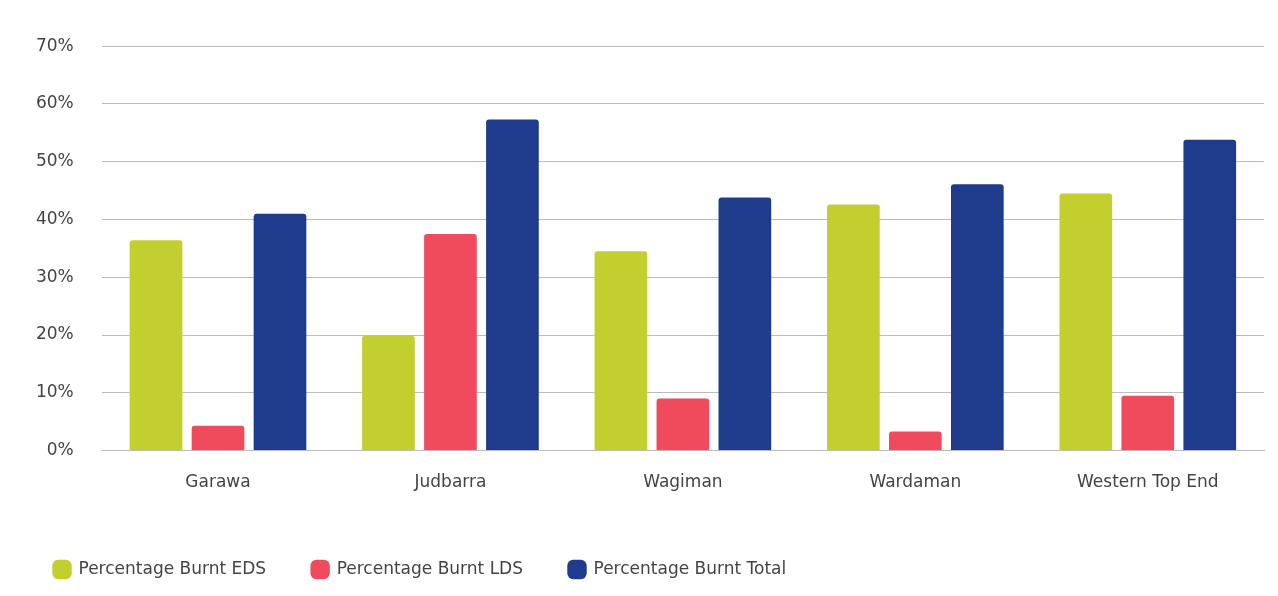 The height and width of the screenshot is (596, 1278). Describe the element at coordinates (690, 567) in the screenshot. I see `legend-label: Percentage Burnt Total` at that location.